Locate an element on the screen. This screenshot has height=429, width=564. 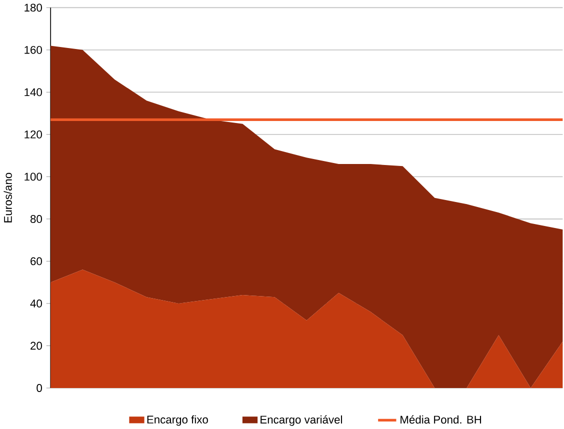
y-tick-label: 0 is located at coordinates (39, 388).